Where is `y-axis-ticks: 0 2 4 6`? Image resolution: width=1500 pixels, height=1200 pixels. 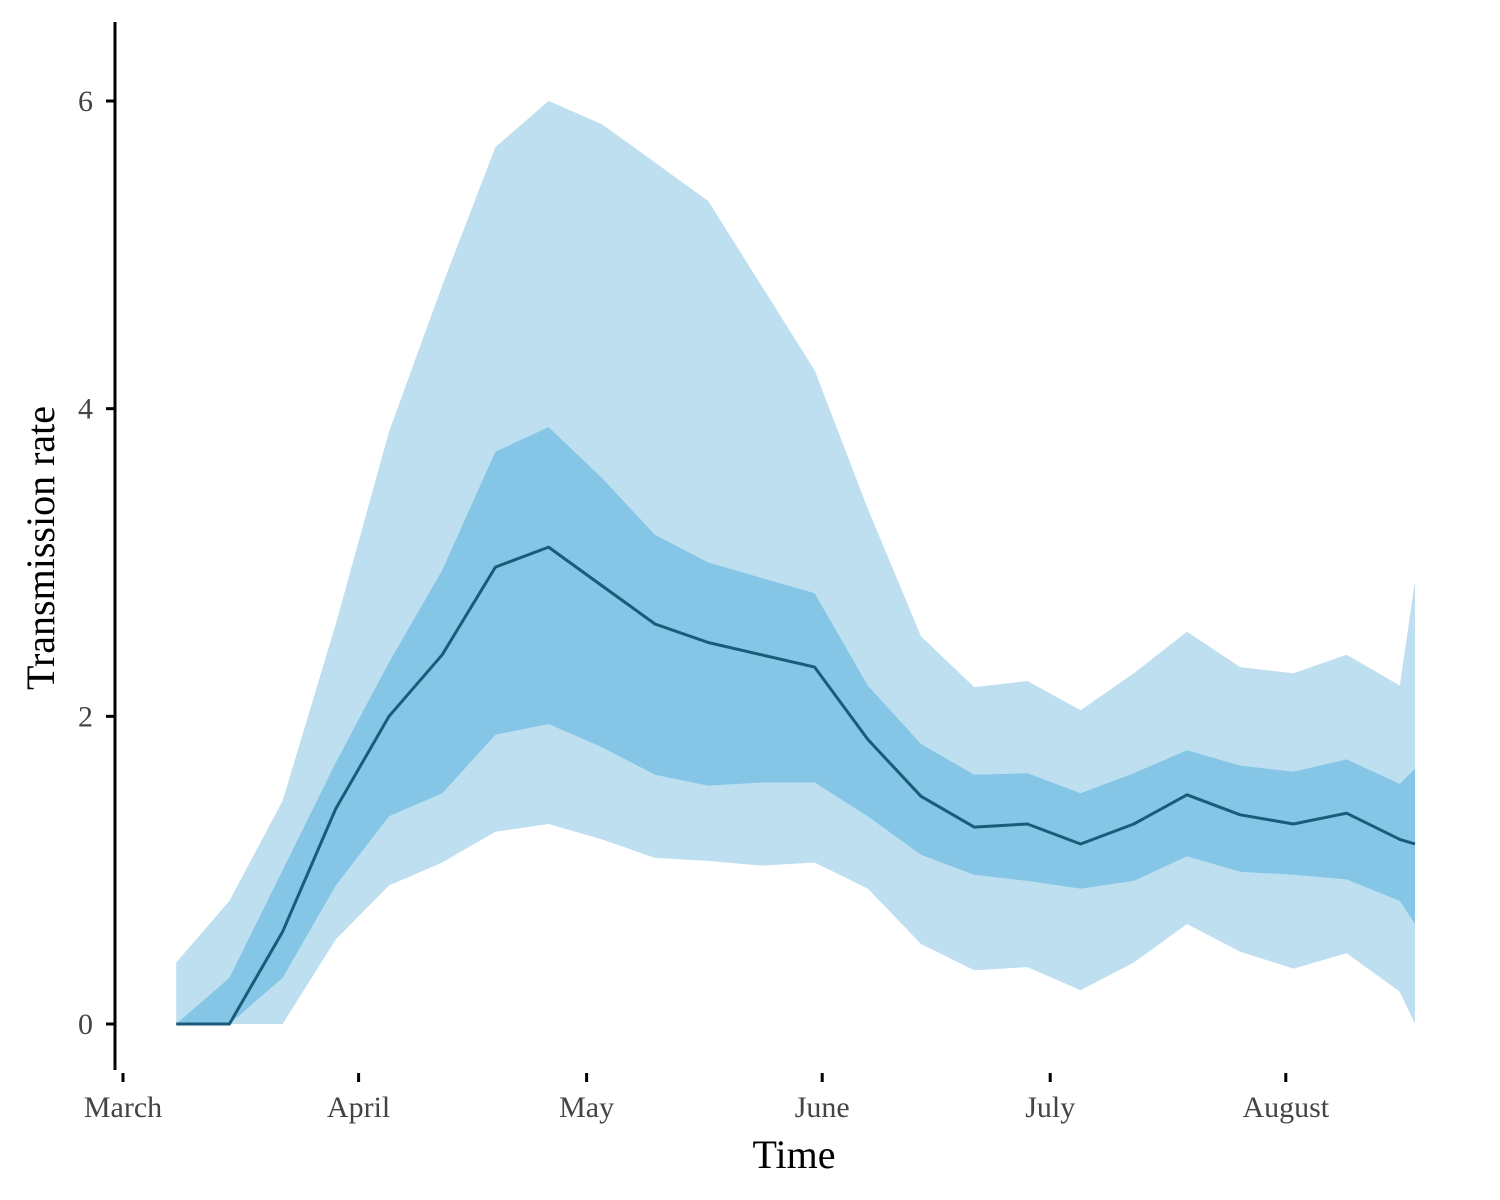
y-axis-ticks: 0 2 4 6 is located at coordinates (96, 563).